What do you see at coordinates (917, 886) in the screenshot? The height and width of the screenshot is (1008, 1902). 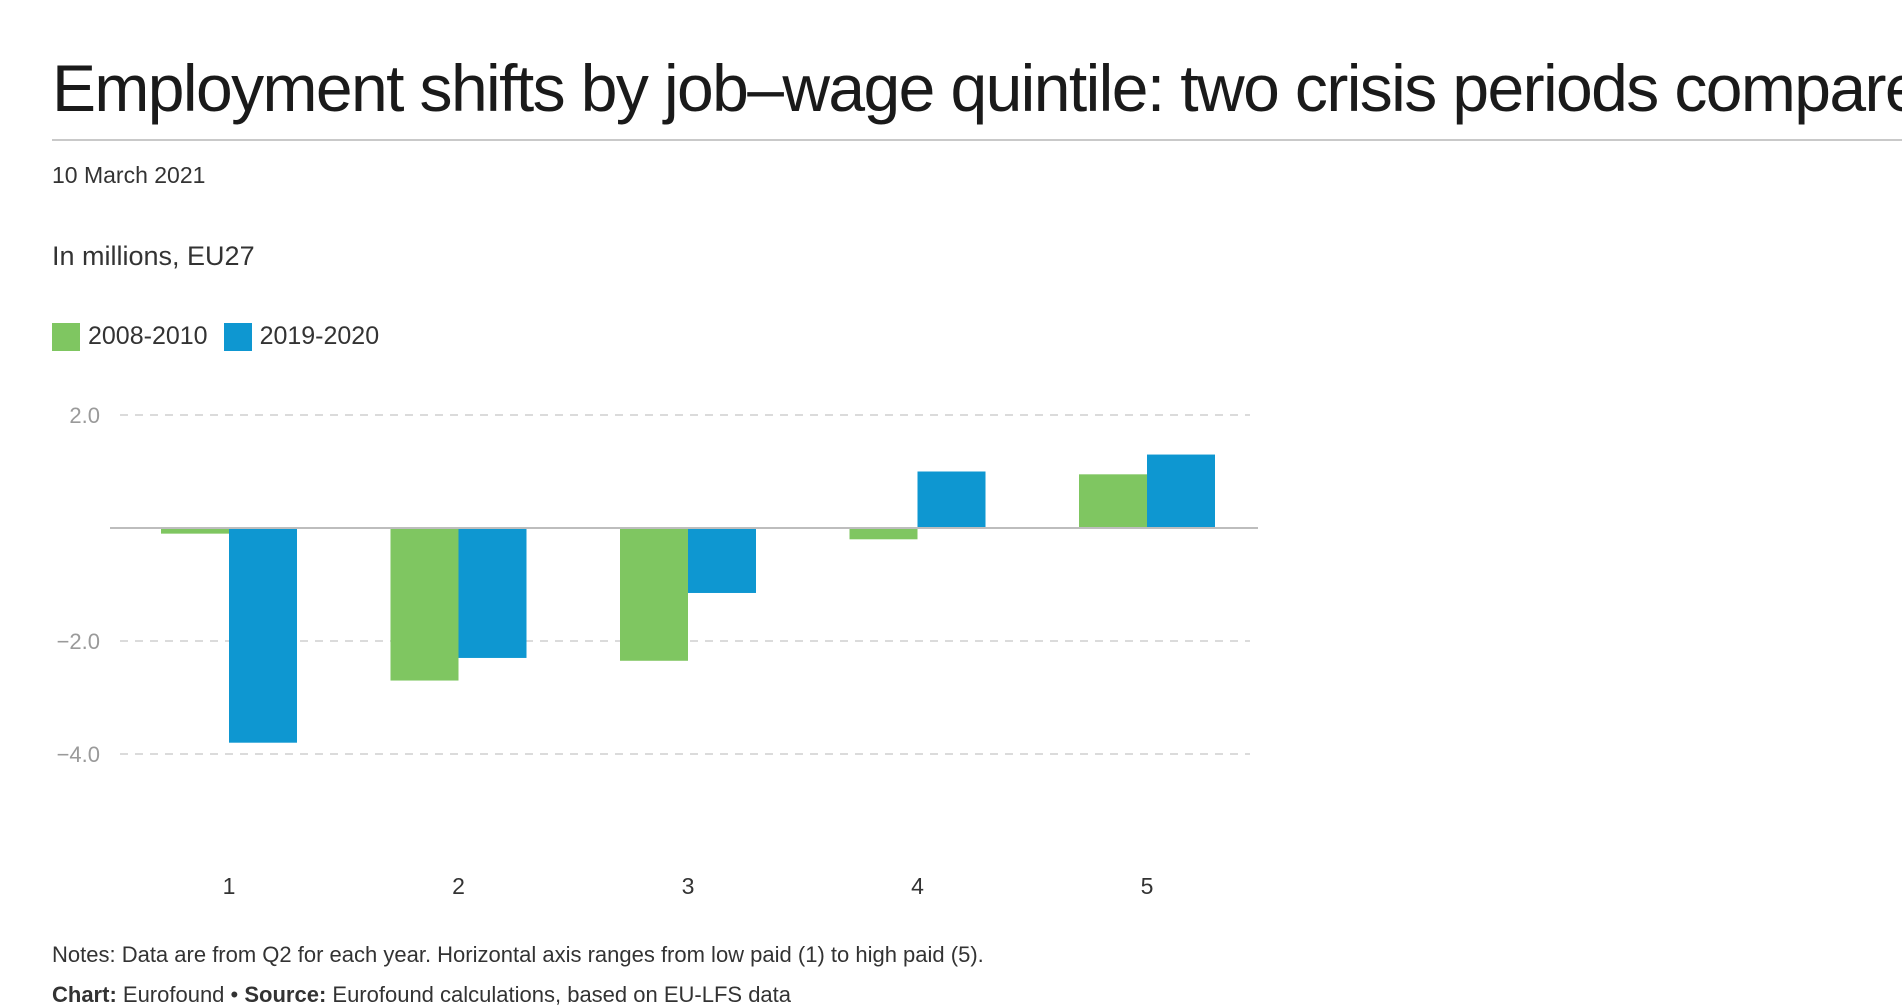 I see `x-tick-label-4: 4` at bounding box center [917, 886].